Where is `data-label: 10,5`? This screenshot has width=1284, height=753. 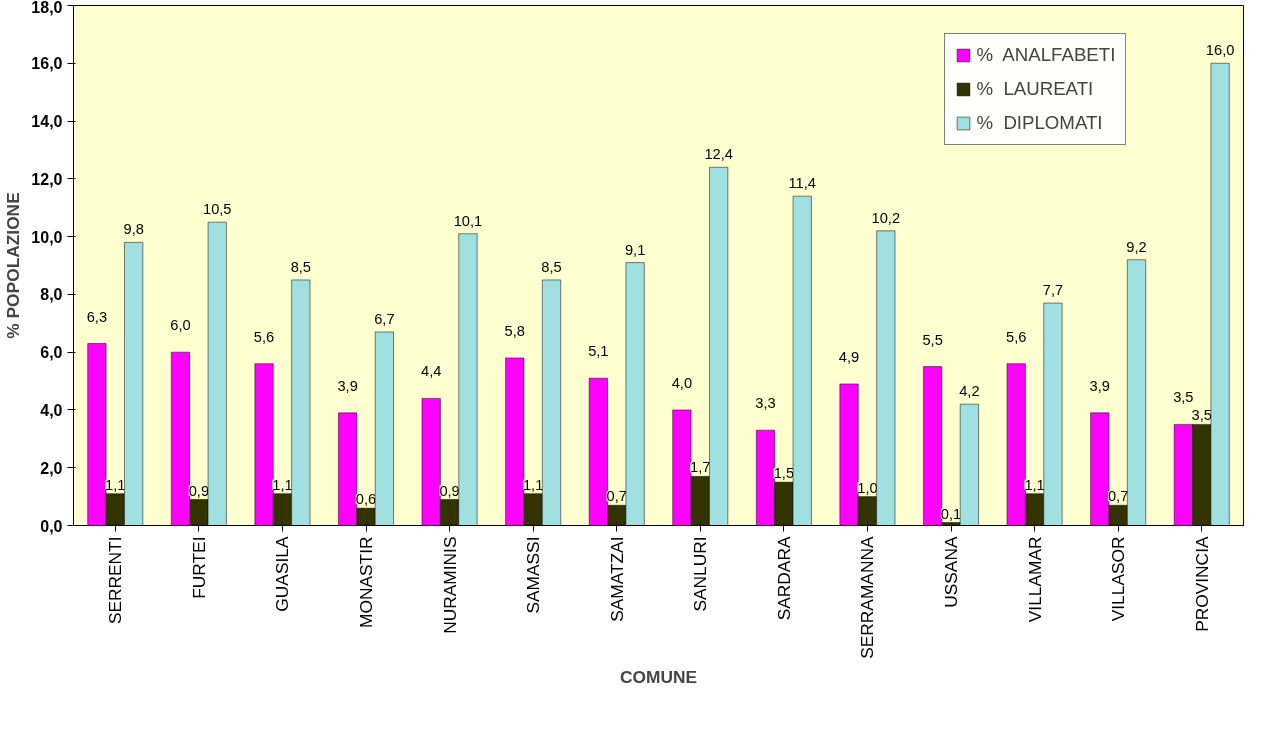
data-label: 10,5 is located at coordinates (217, 209).